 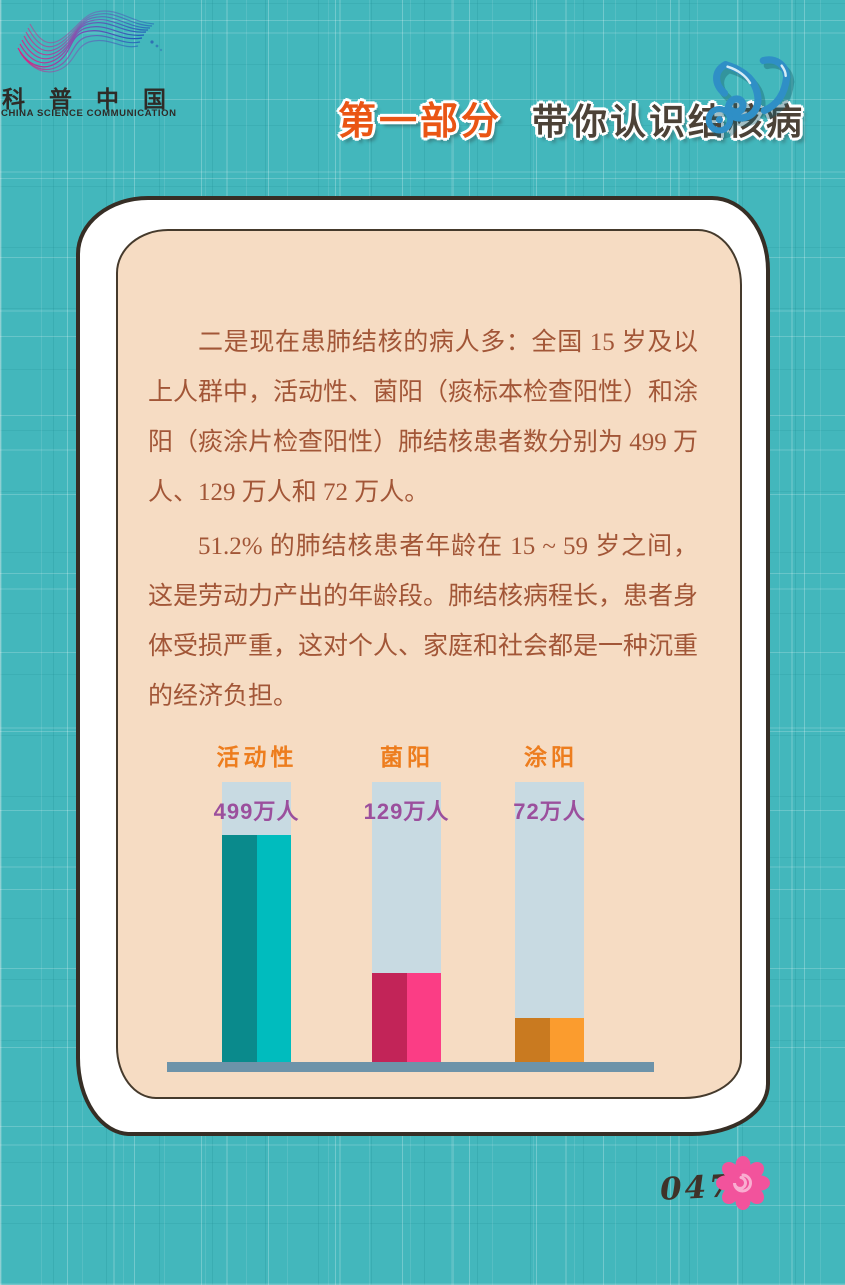 What do you see at coordinates (748, 95) in the screenshot?
I see `stethoscope-icon` at bounding box center [748, 95].